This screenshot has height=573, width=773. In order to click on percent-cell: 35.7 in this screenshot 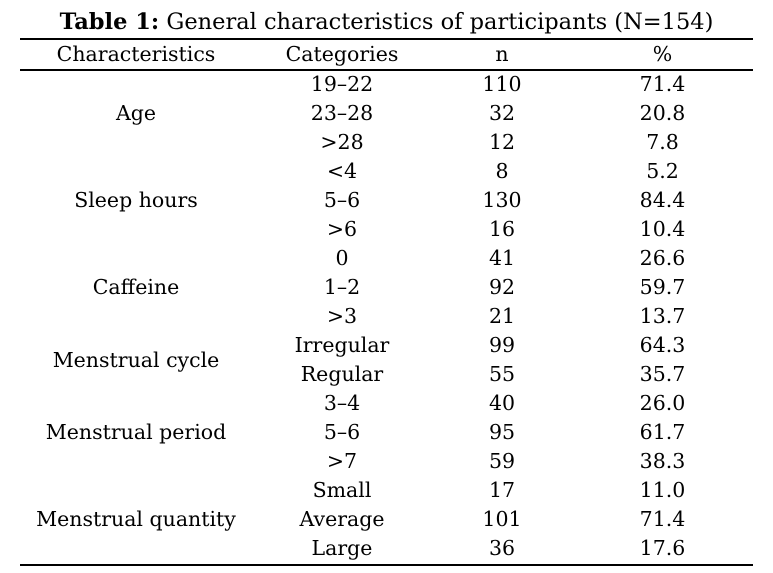, I will do `click(662, 374)`.